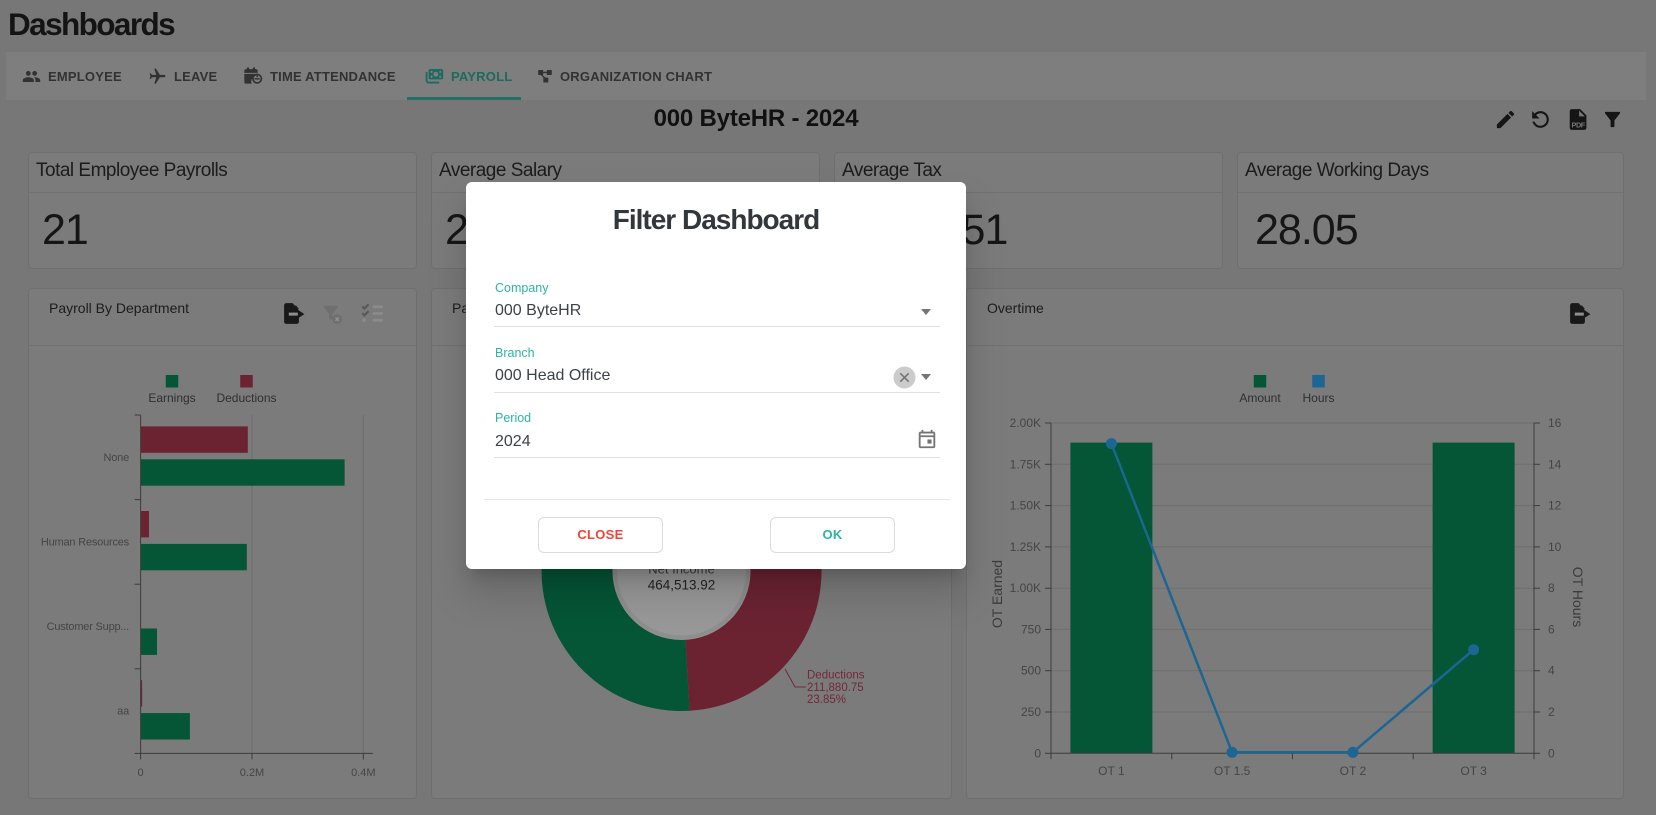 This screenshot has width=1656, height=815. I want to click on svg-text: Amount, so click(1260, 398).